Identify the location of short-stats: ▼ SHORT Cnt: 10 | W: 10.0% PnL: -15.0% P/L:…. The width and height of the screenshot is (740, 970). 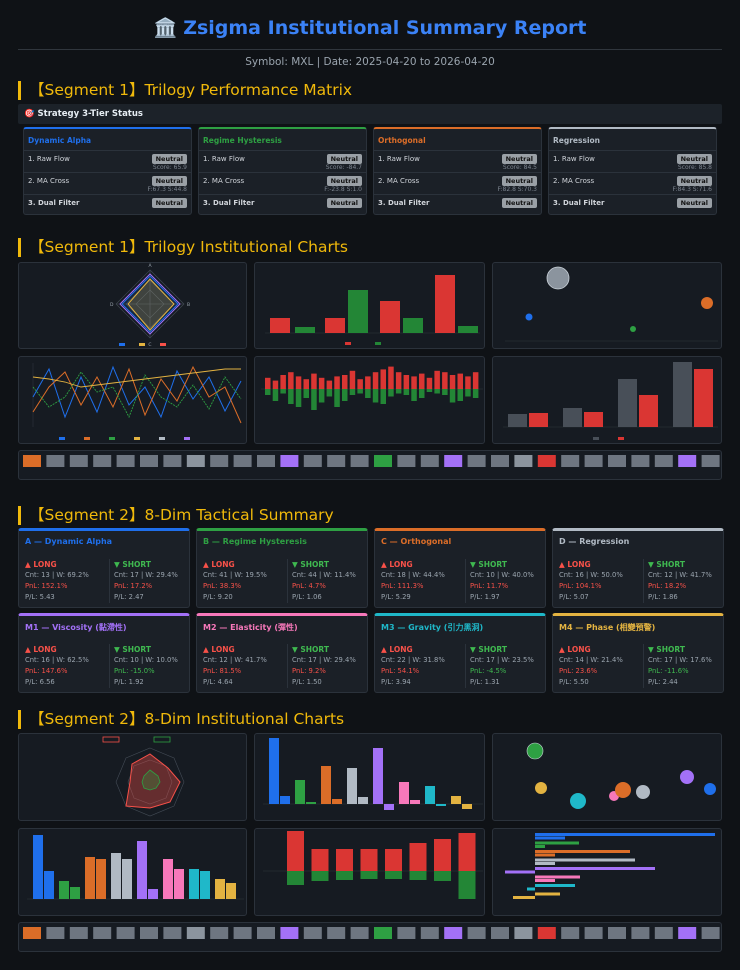
(149, 666).